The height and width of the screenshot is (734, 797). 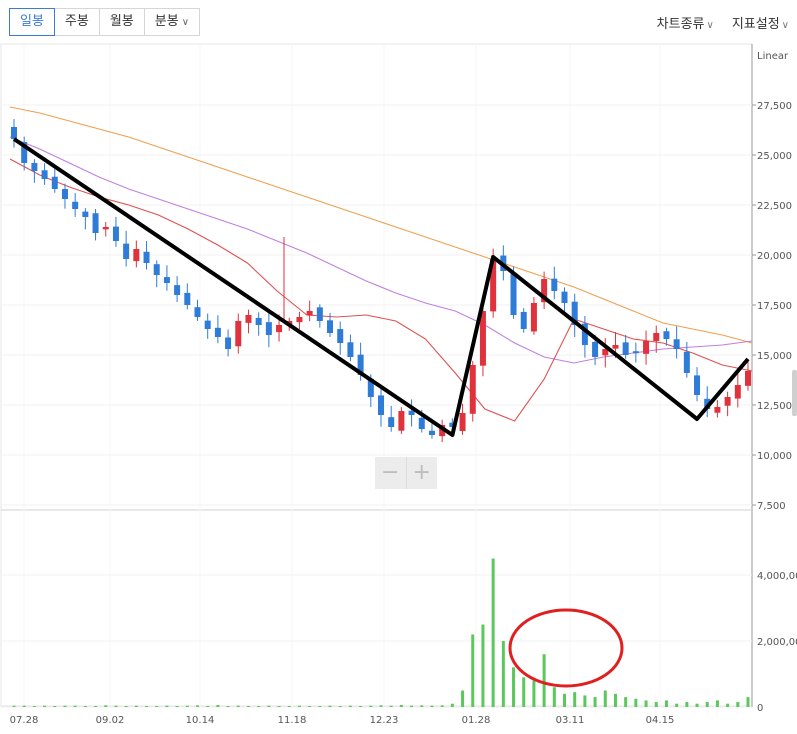 What do you see at coordinates (390, 472) in the screenshot?
I see `zoom-out-button: −` at bounding box center [390, 472].